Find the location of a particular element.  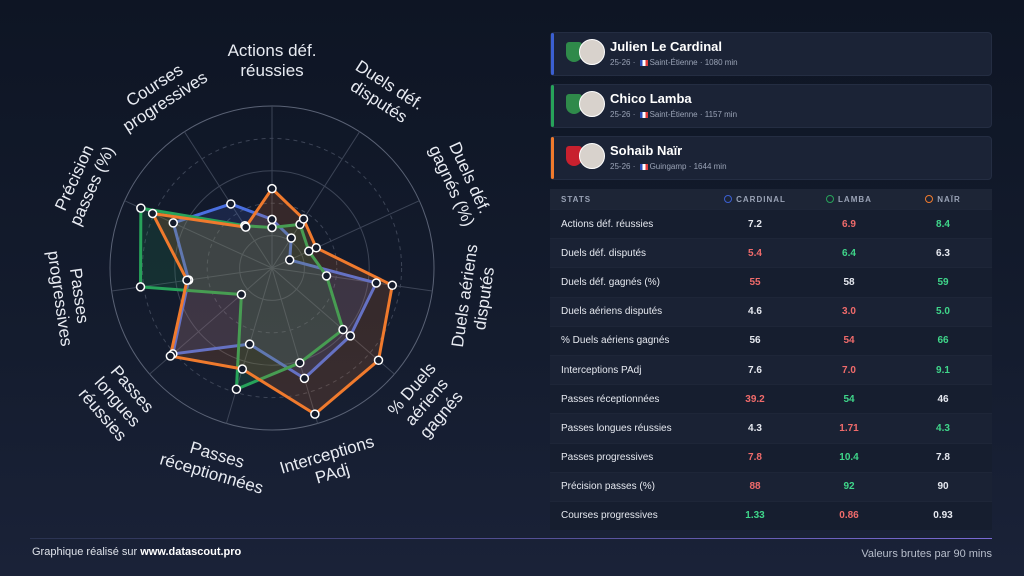

value-cell: 7.2 is located at coordinates (755, 224).